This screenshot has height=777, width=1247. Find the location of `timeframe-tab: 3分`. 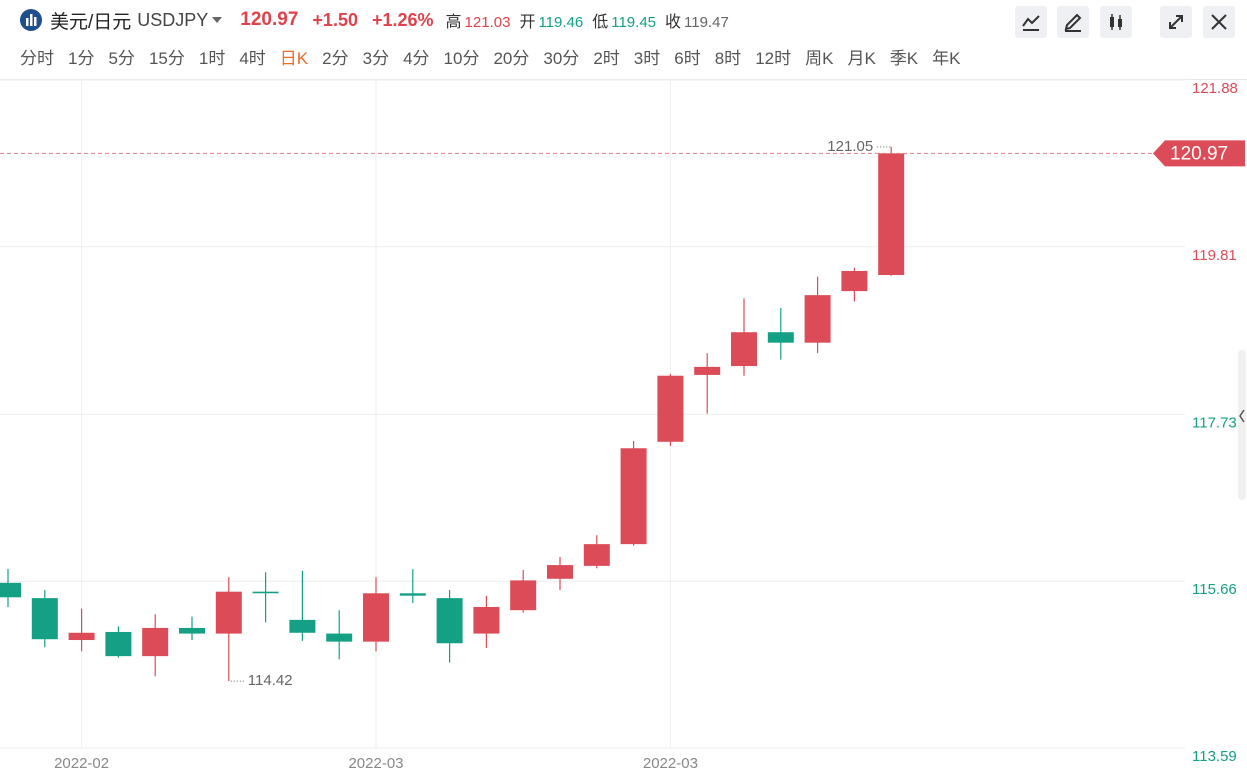

timeframe-tab: 3分 is located at coordinates (376, 58).